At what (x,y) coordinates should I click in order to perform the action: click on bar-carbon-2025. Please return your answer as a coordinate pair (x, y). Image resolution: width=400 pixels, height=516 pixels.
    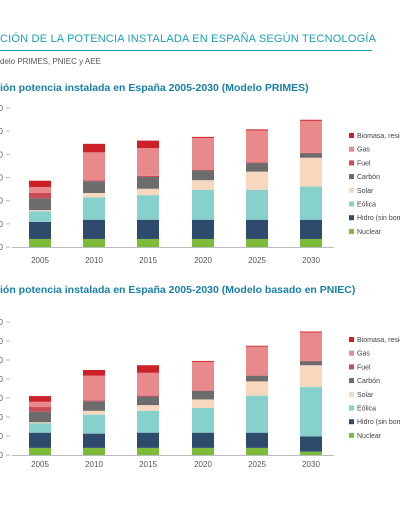
    Looking at the image, I should click on (257, 378).